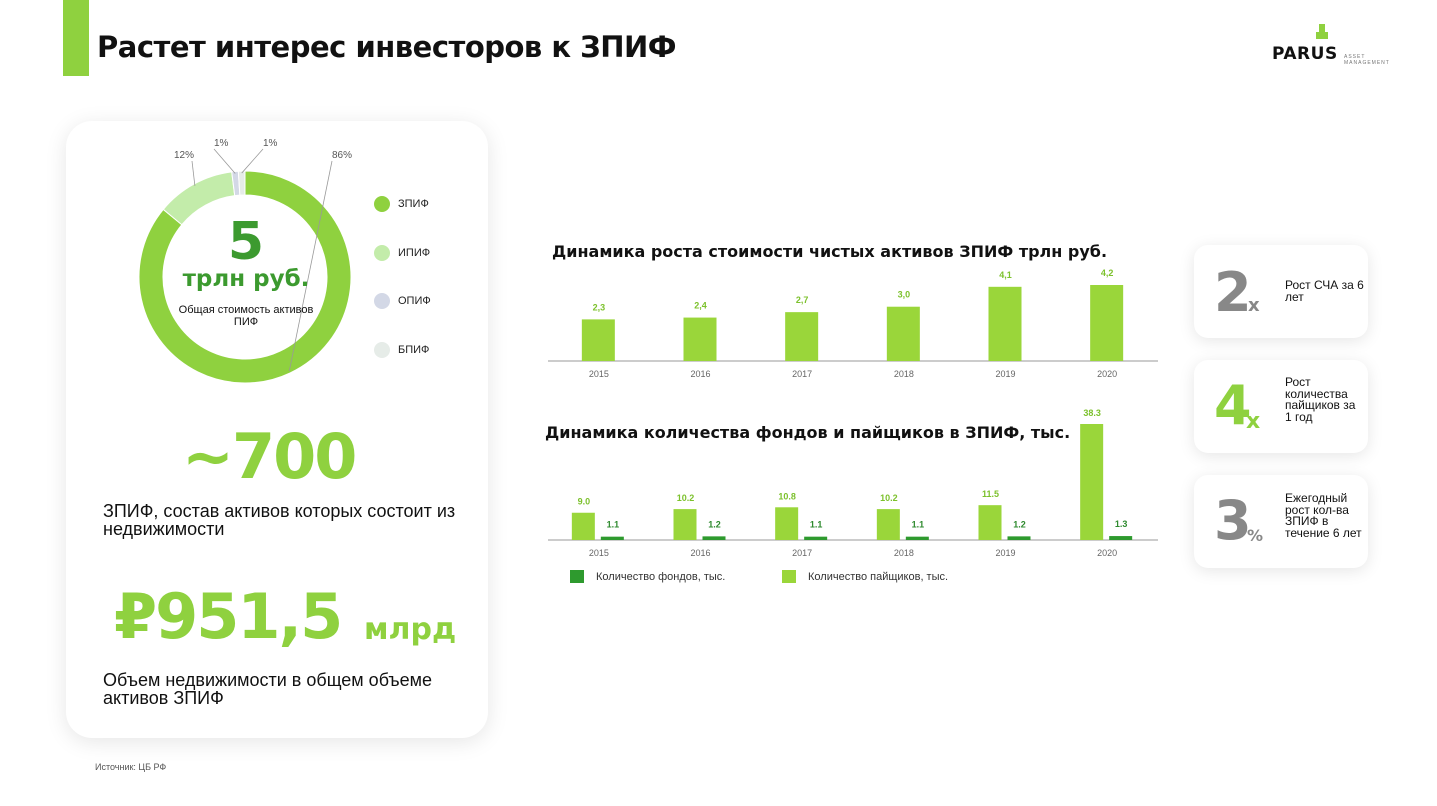 This screenshot has height=806, width=1437. What do you see at coordinates (413, 204) in the screenshot?
I see `legend-label: ЗПИФ` at bounding box center [413, 204].